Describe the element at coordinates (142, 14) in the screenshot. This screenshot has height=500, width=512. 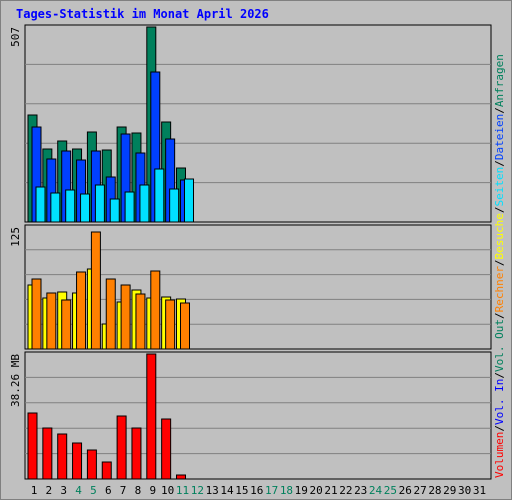
I see `chart-title: Tages-Statistik im Monat April 2026` at that location.